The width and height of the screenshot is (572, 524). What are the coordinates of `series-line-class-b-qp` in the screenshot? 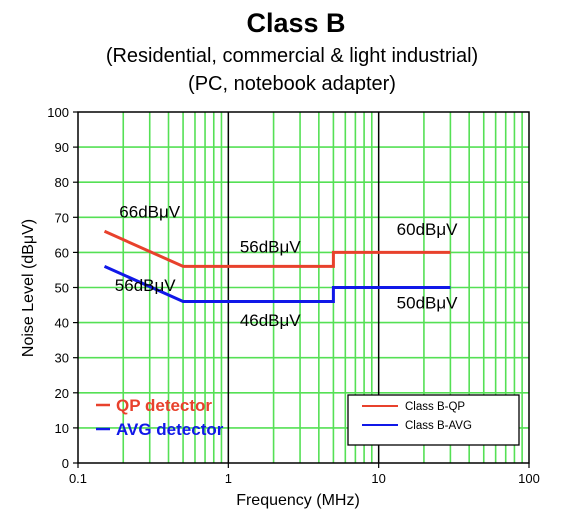 It's located at (277, 248).